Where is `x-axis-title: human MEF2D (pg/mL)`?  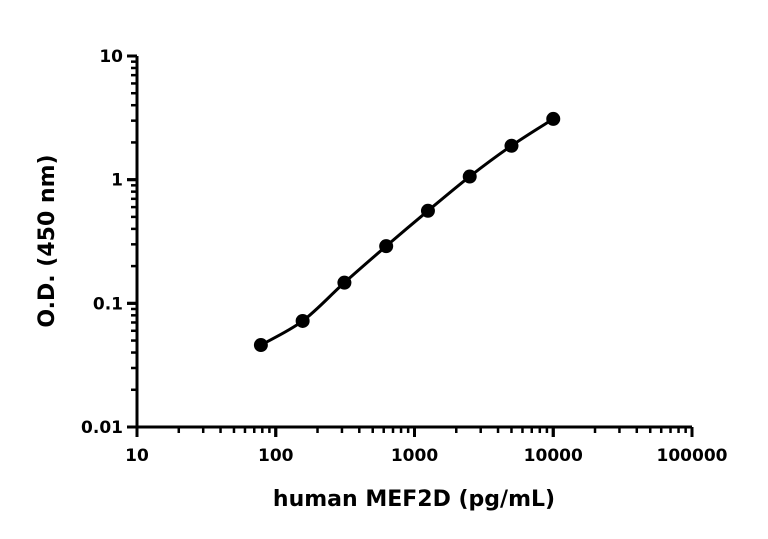 x-axis-title: human MEF2D (pg/mL) is located at coordinates (414, 499).